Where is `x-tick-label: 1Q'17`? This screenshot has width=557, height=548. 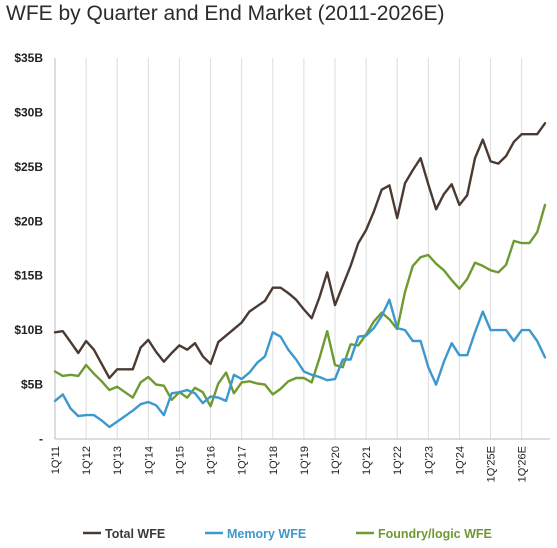
x-tick-label: 1Q'17 is located at coordinates (243, 460).